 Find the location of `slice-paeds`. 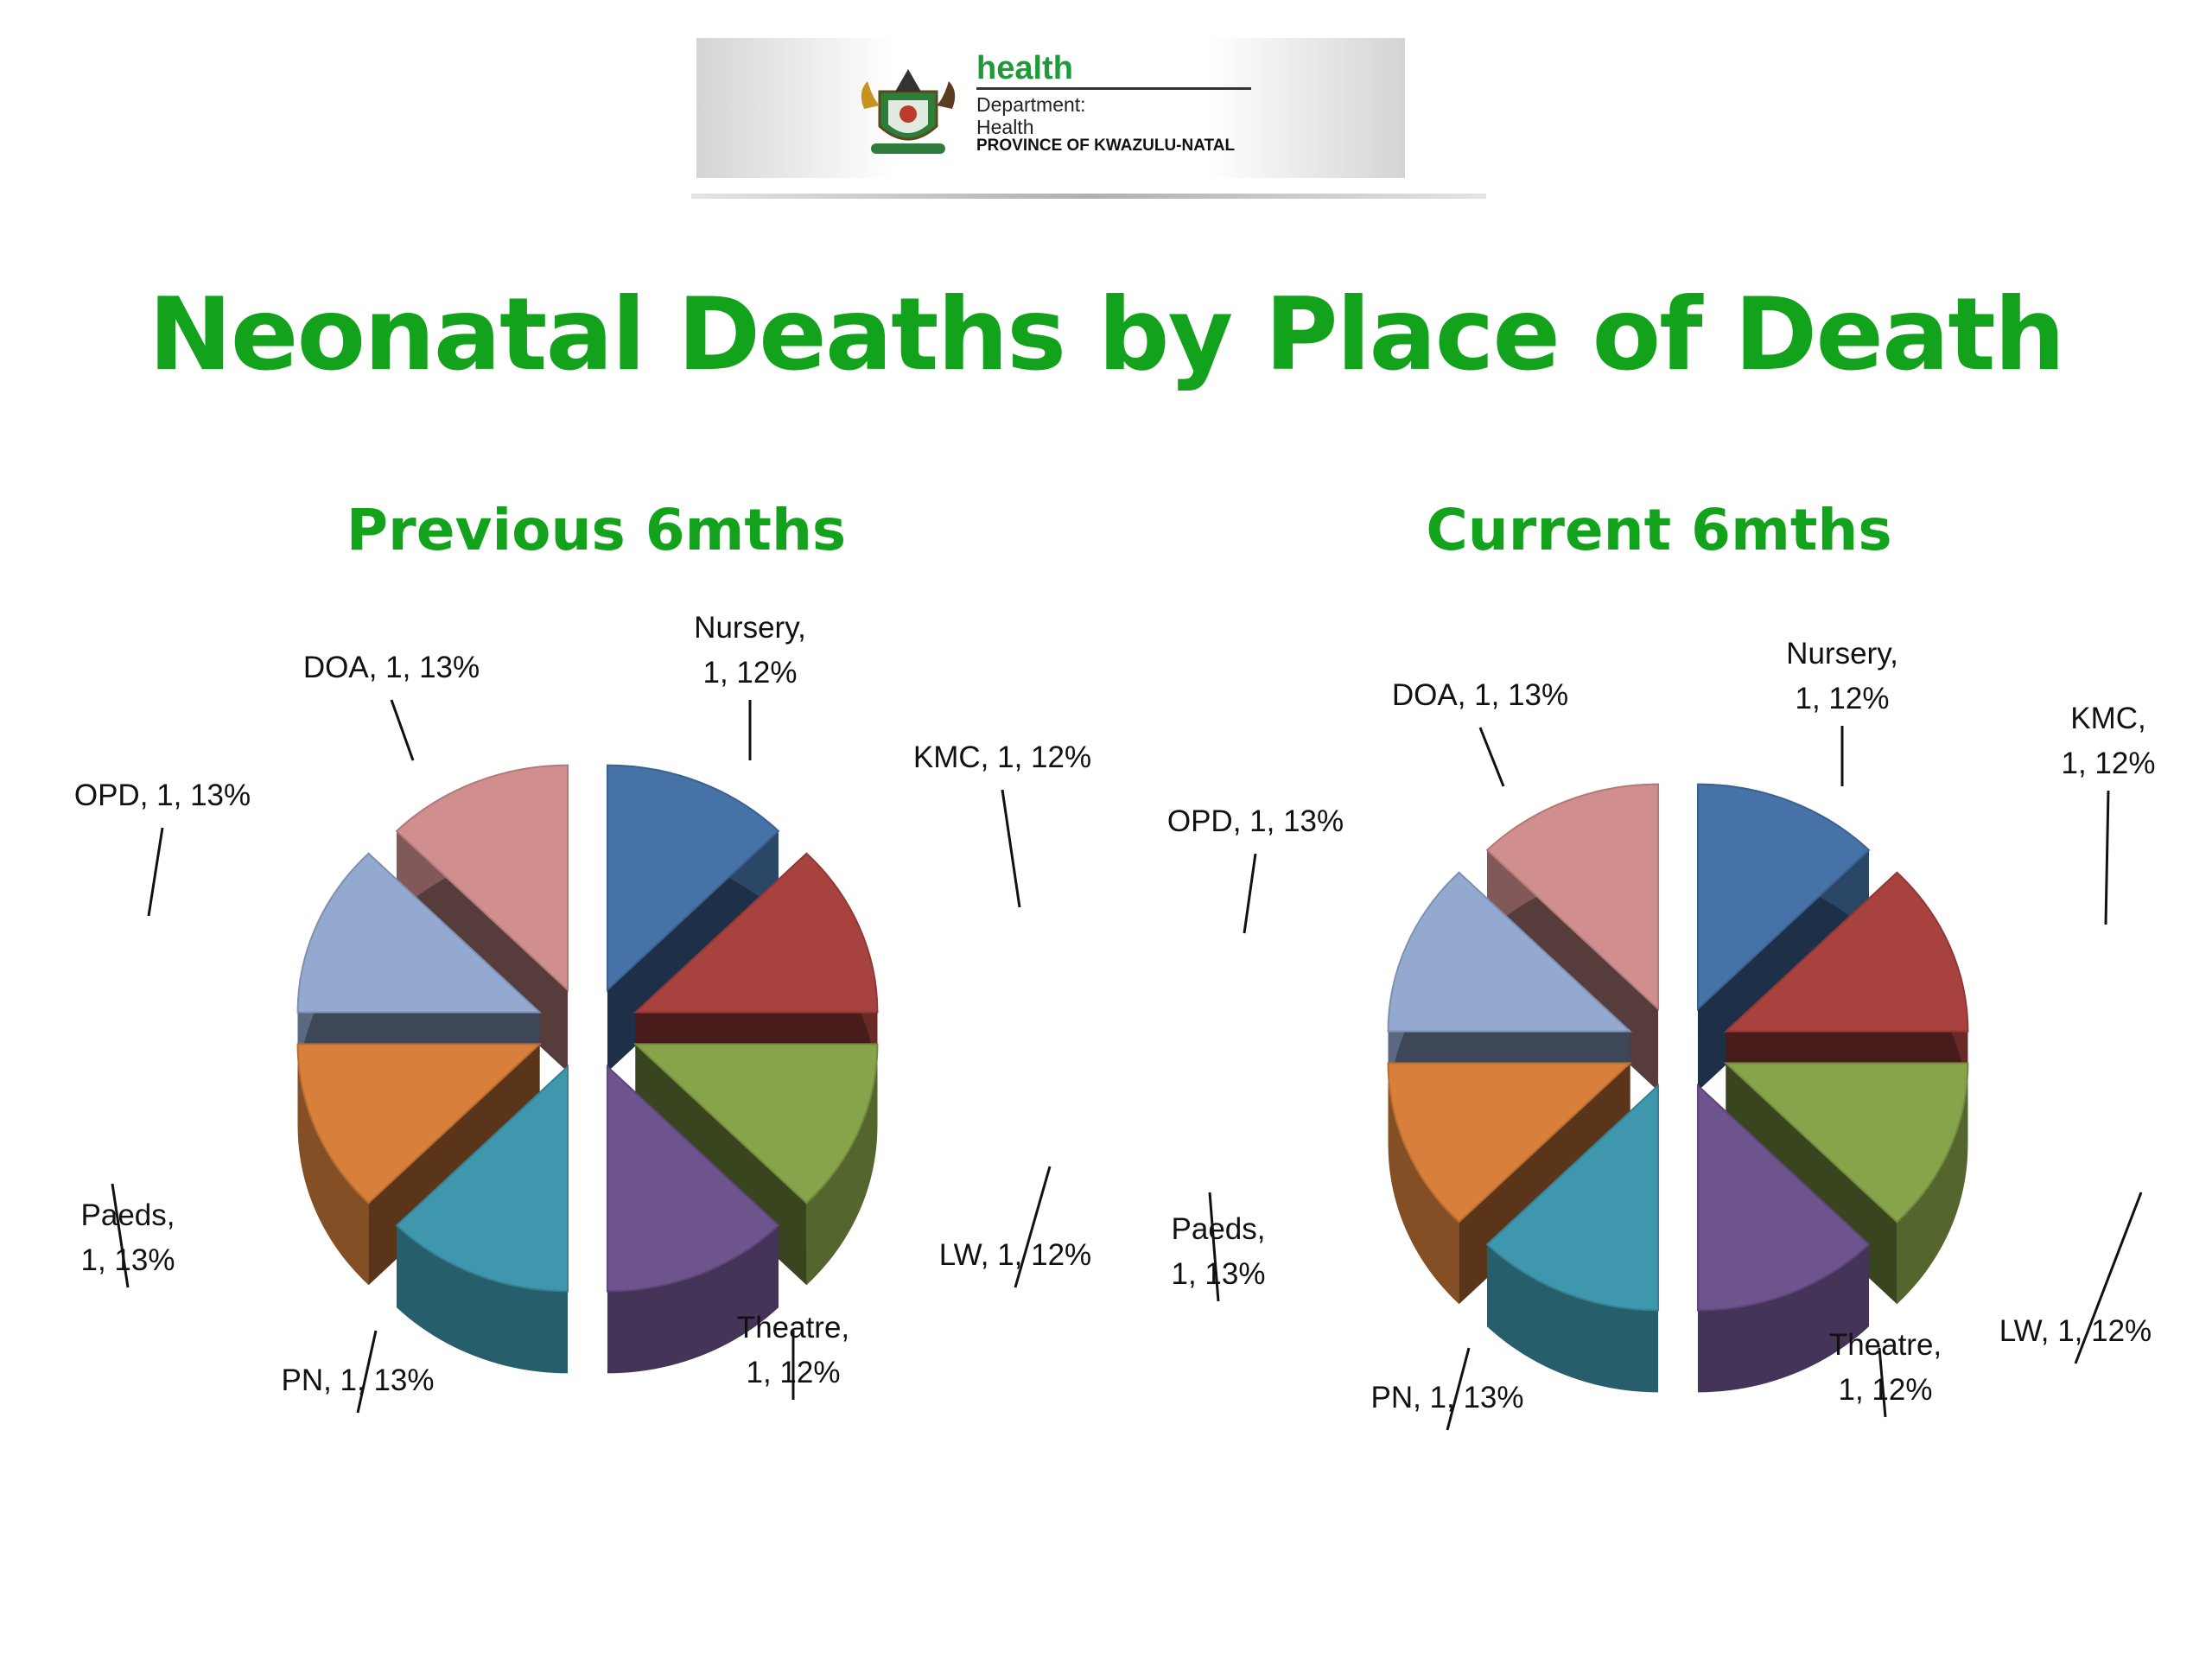

slice-paeds is located at coordinates (1510, 1183).